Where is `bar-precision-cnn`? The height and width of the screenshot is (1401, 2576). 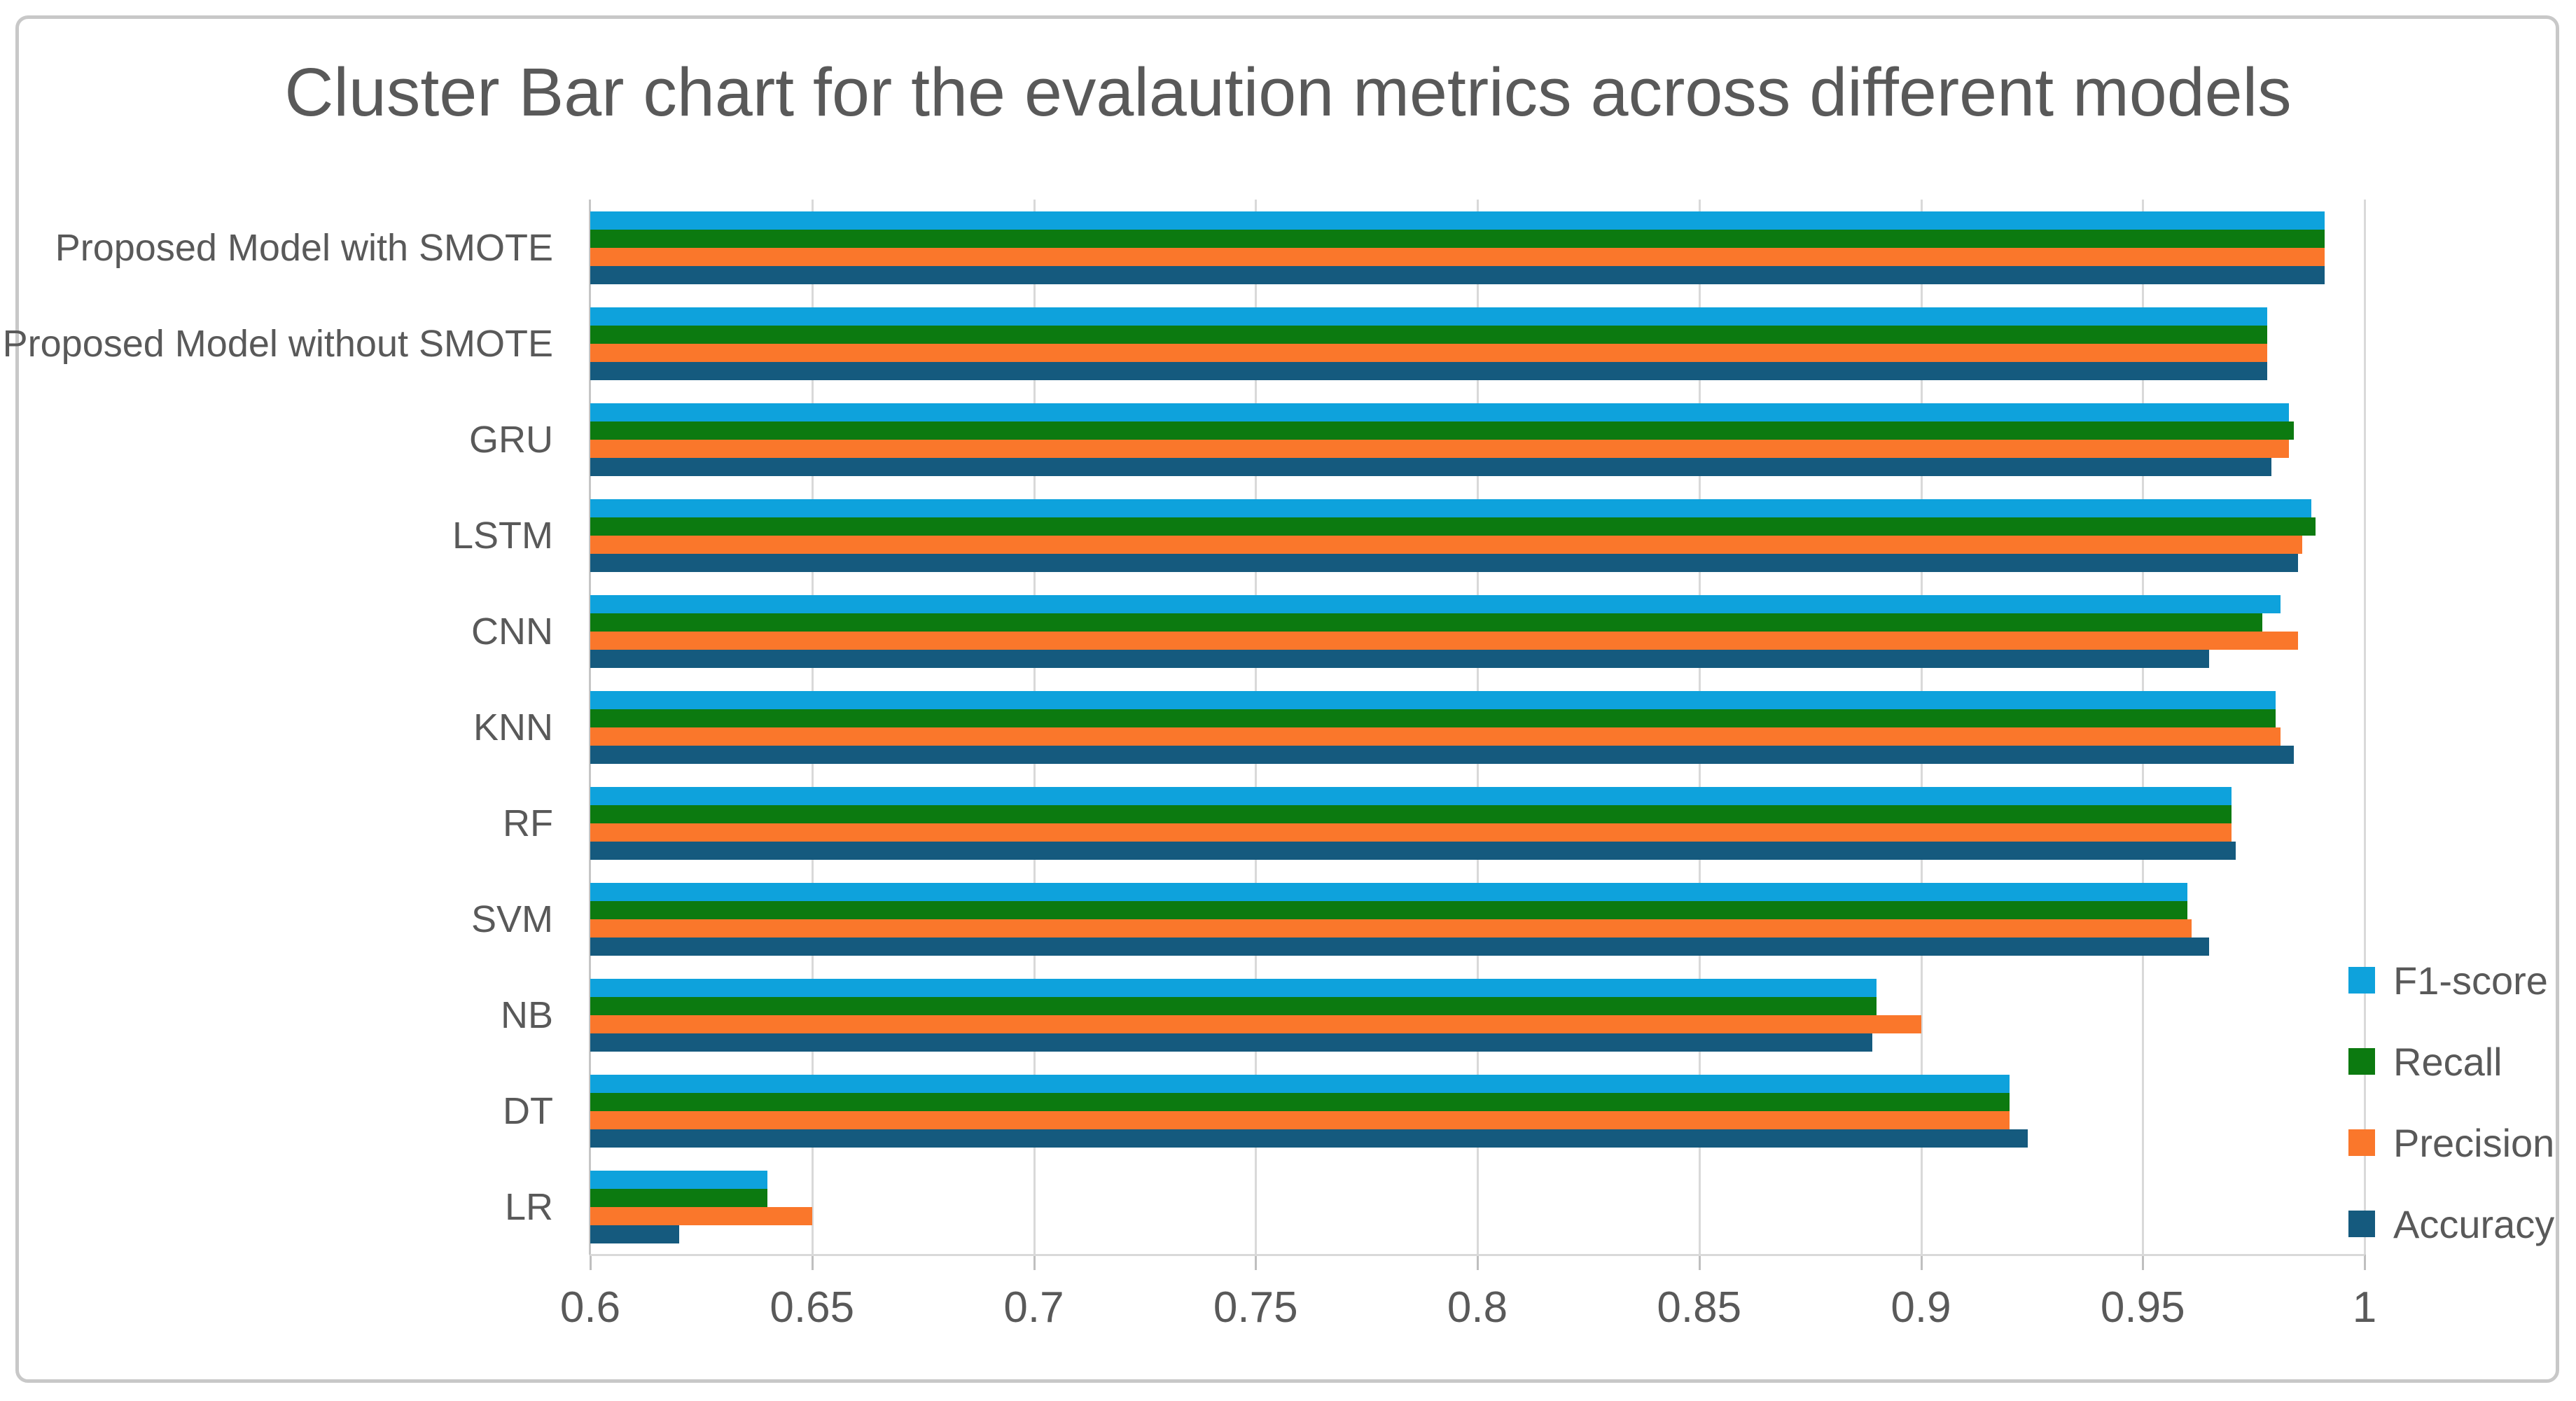 bar-precision-cnn is located at coordinates (1444, 640).